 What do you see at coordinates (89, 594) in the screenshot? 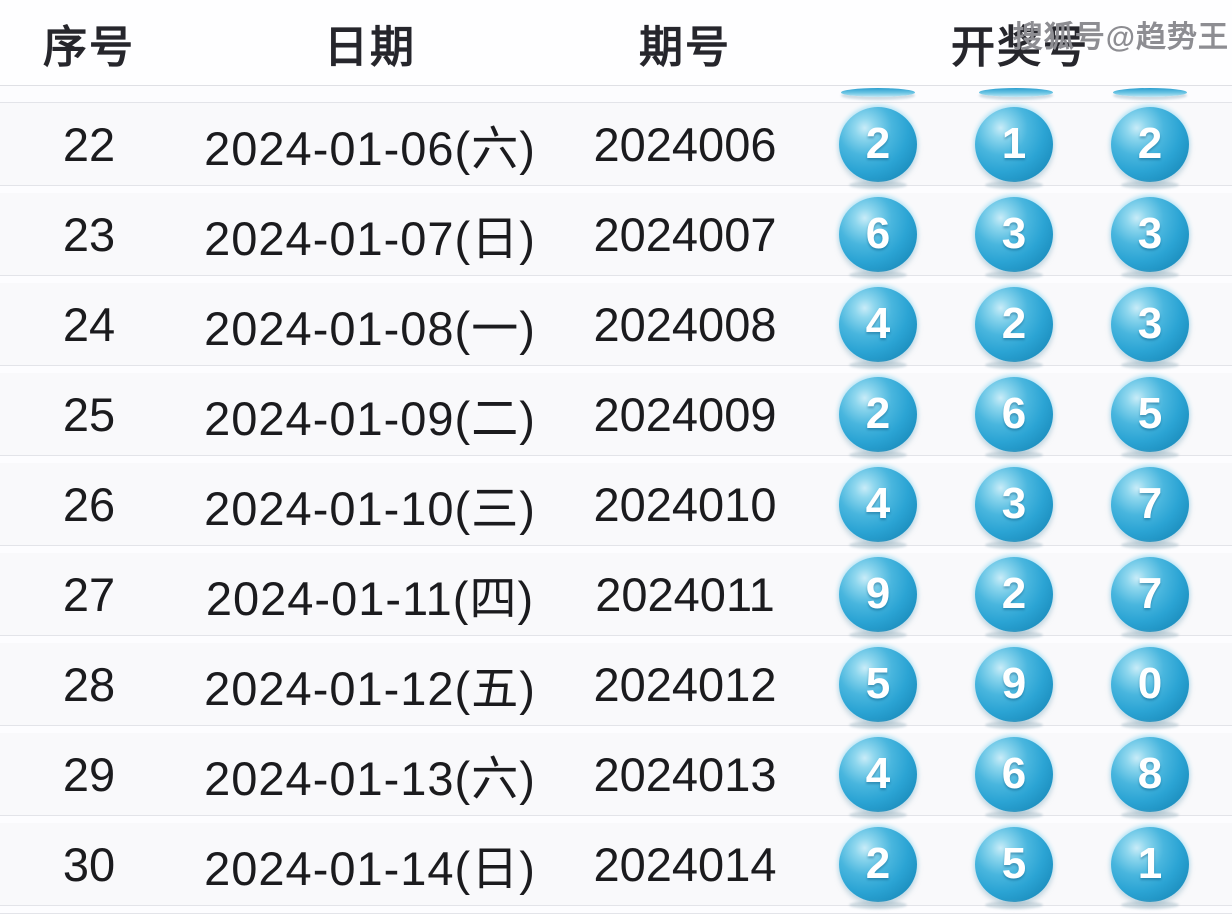
I see `seq-cell: 27` at bounding box center [89, 594].